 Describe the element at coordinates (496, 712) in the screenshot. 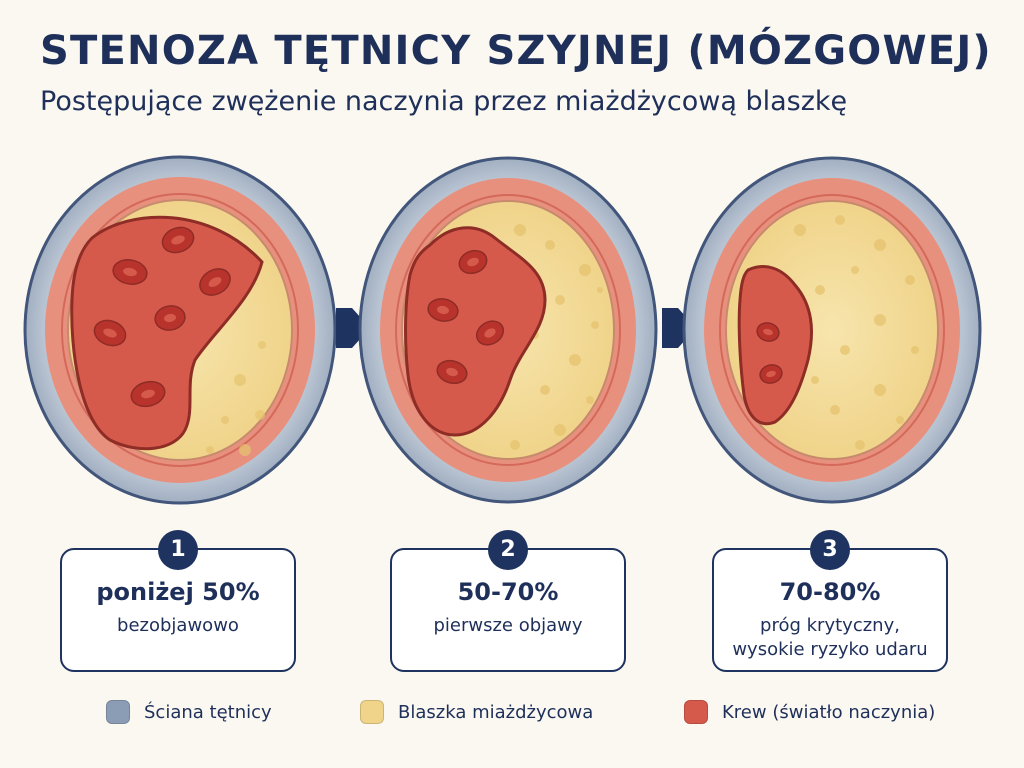

I see `legend-label: Blaszka miażdżycowa` at that location.